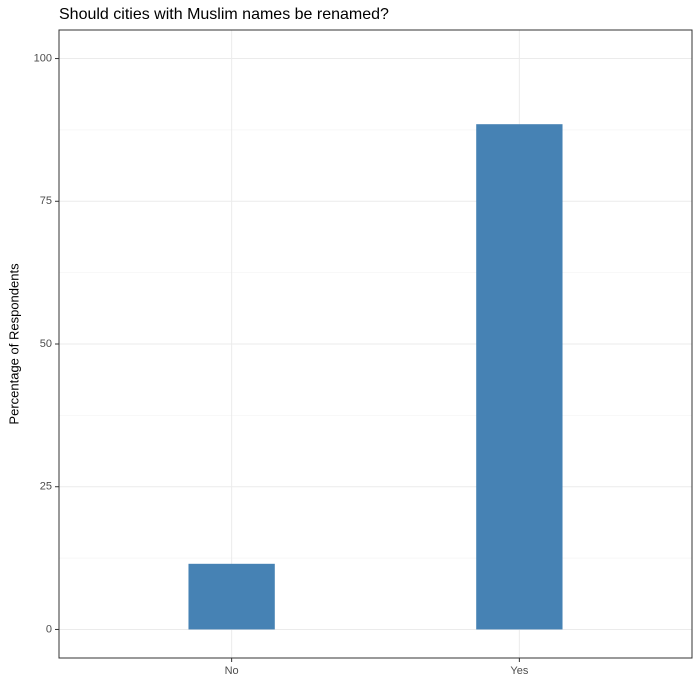 The image size is (700, 700). Describe the element at coordinates (46, 201) in the screenshot. I see `y-tick-label: 75` at that location.